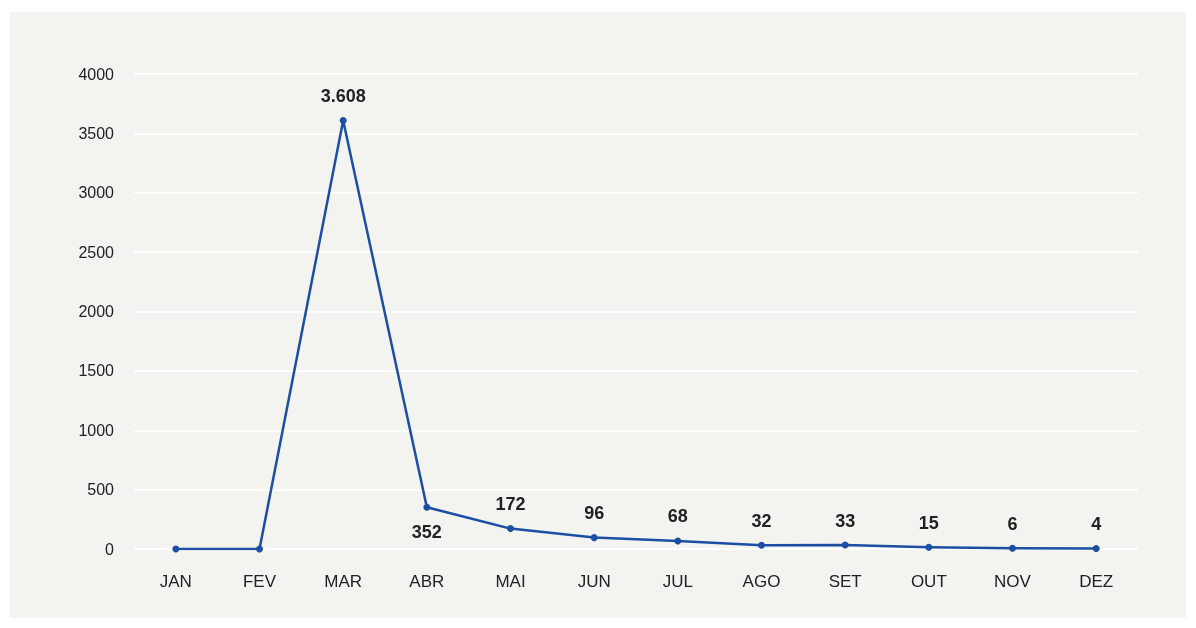  I want to click on x-tick-label: ABR, so click(427, 581).